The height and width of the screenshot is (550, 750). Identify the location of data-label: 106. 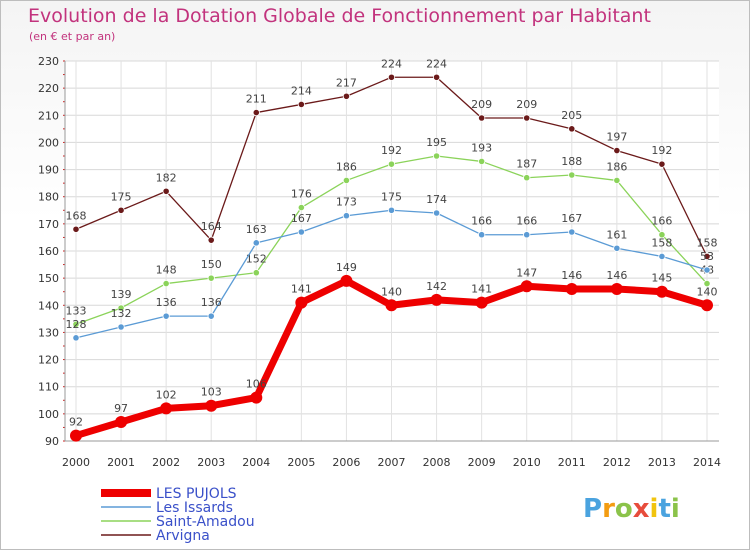
(256, 384).